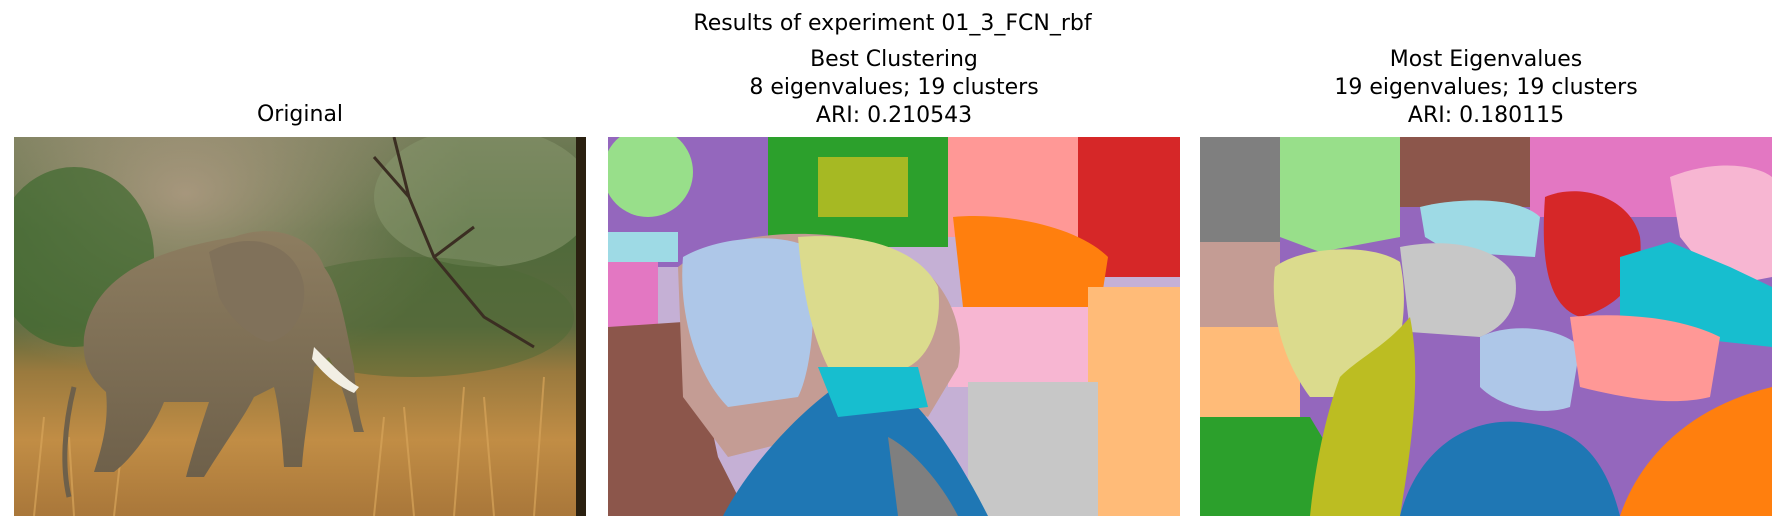 The image size is (1785, 532). What do you see at coordinates (894, 59) in the screenshot?
I see `best-title-line-1: Best Clustering` at bounding box center [894, 59].